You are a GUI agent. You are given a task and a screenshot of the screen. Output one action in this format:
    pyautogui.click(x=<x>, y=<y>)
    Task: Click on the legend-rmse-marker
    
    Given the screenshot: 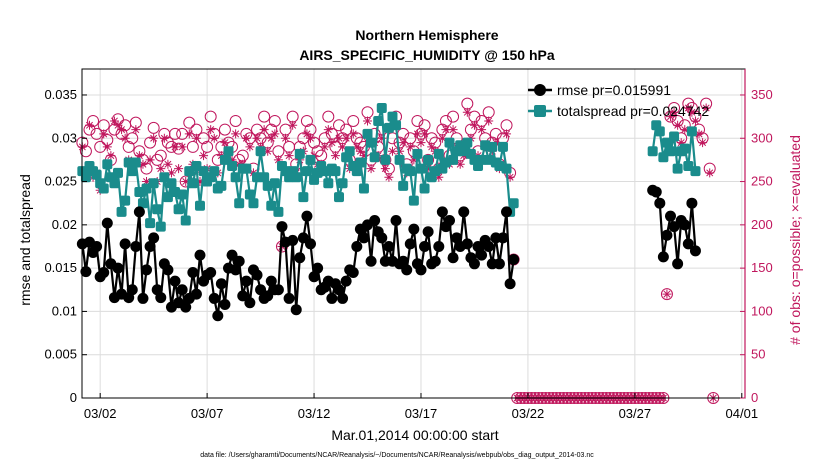 What is the action you would take?
    pyautogui.click(x=540, y=90)
    